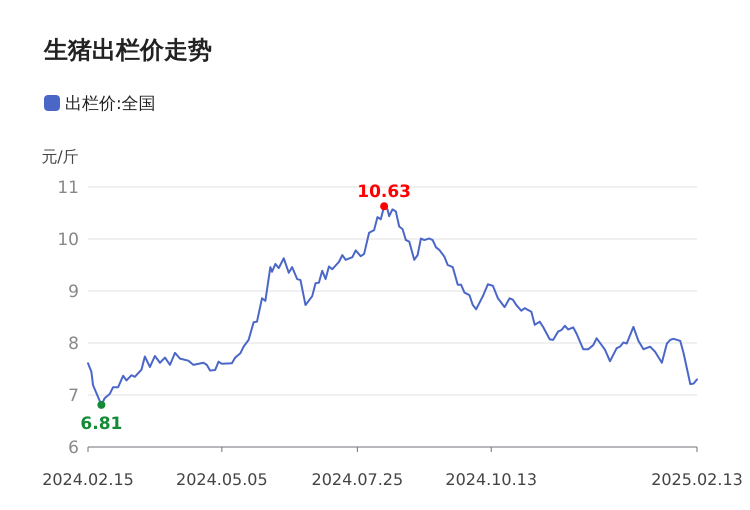  What do you see at coordinates (697, 479) in the screenshot?
I see `x-tick-label: 2025.02.13` at bounding box center [697, 479].